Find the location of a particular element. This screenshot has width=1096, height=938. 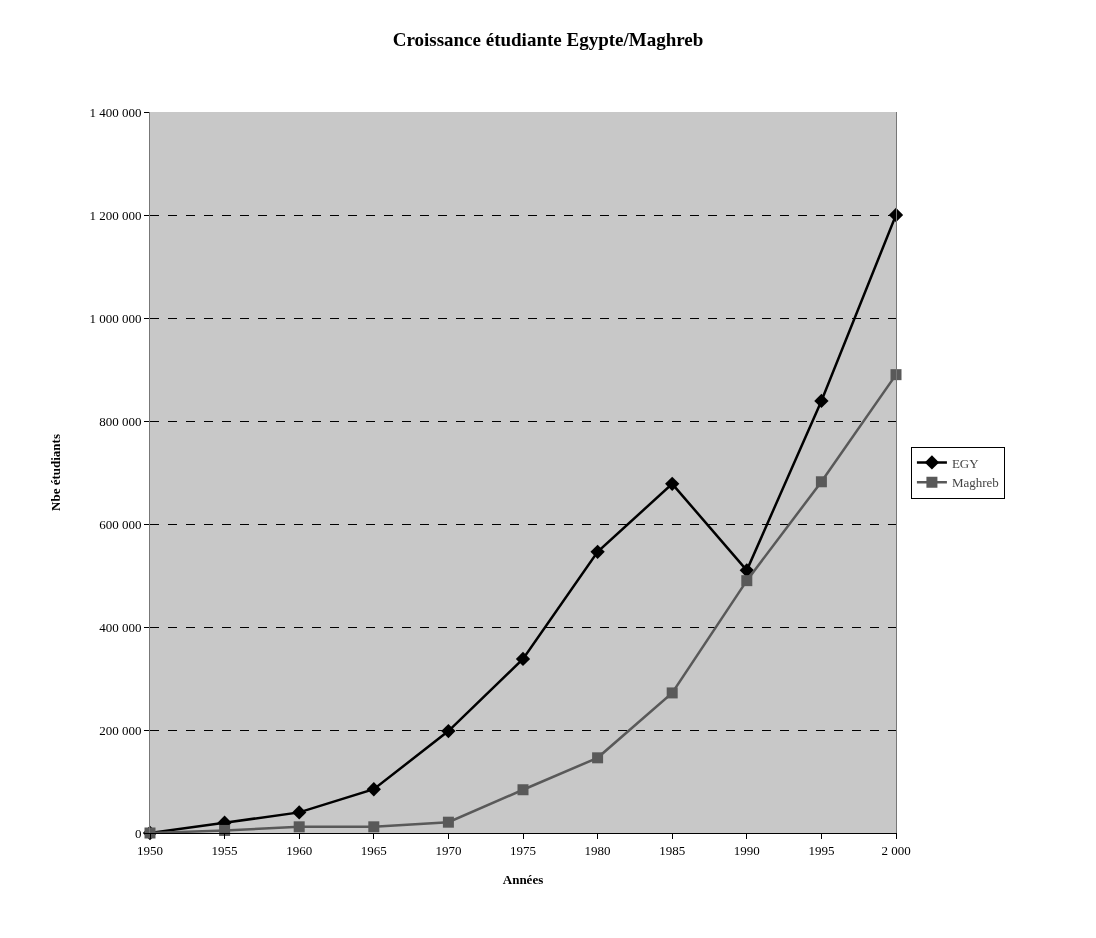

x-tick-label: 1980 is located at coordinates (597, 850).